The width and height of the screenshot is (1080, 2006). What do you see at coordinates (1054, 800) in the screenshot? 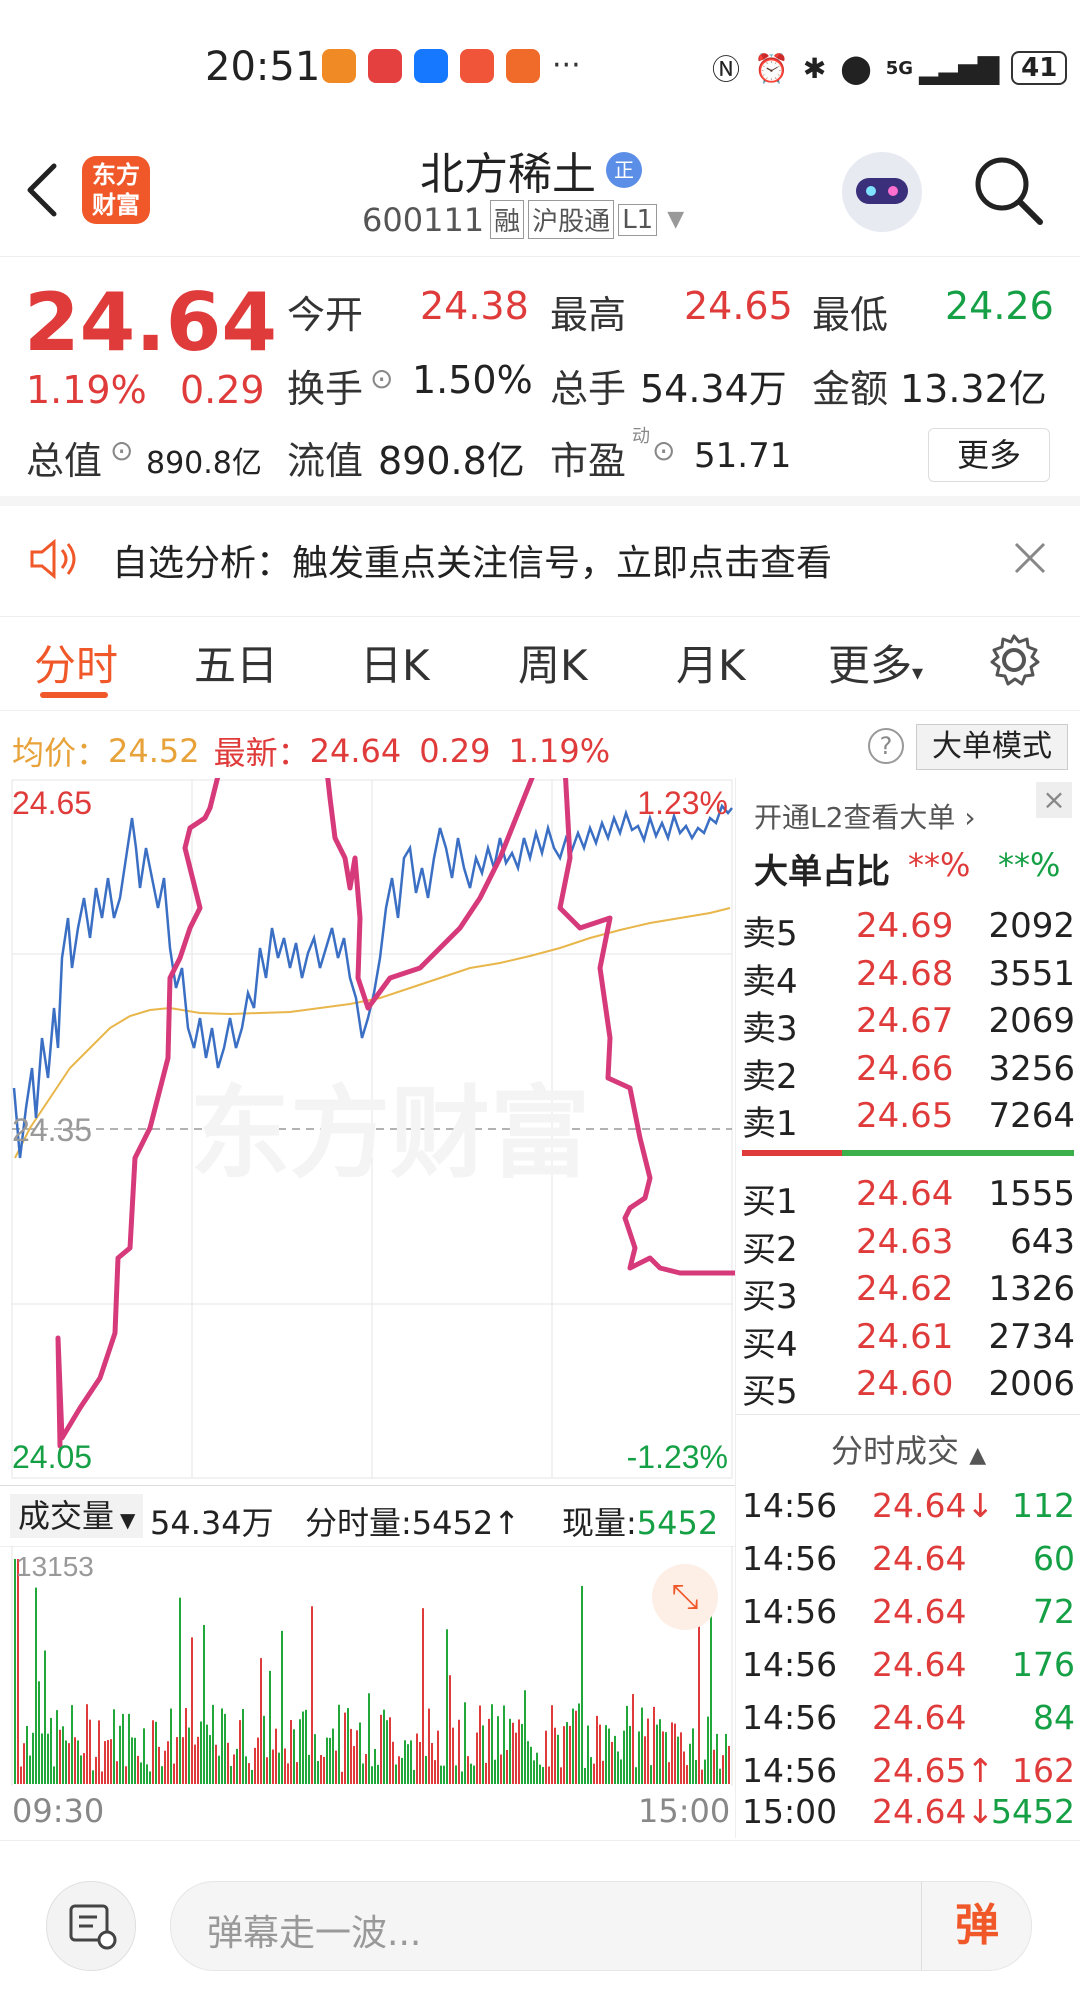
I see `panel-close-icon: ×` at bounding box center [1054, 800].